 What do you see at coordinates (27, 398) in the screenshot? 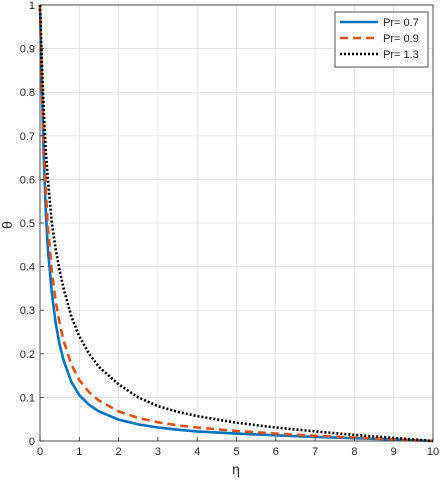
I see `y-tick-label: 0.1` at bounding box center [27, 398].